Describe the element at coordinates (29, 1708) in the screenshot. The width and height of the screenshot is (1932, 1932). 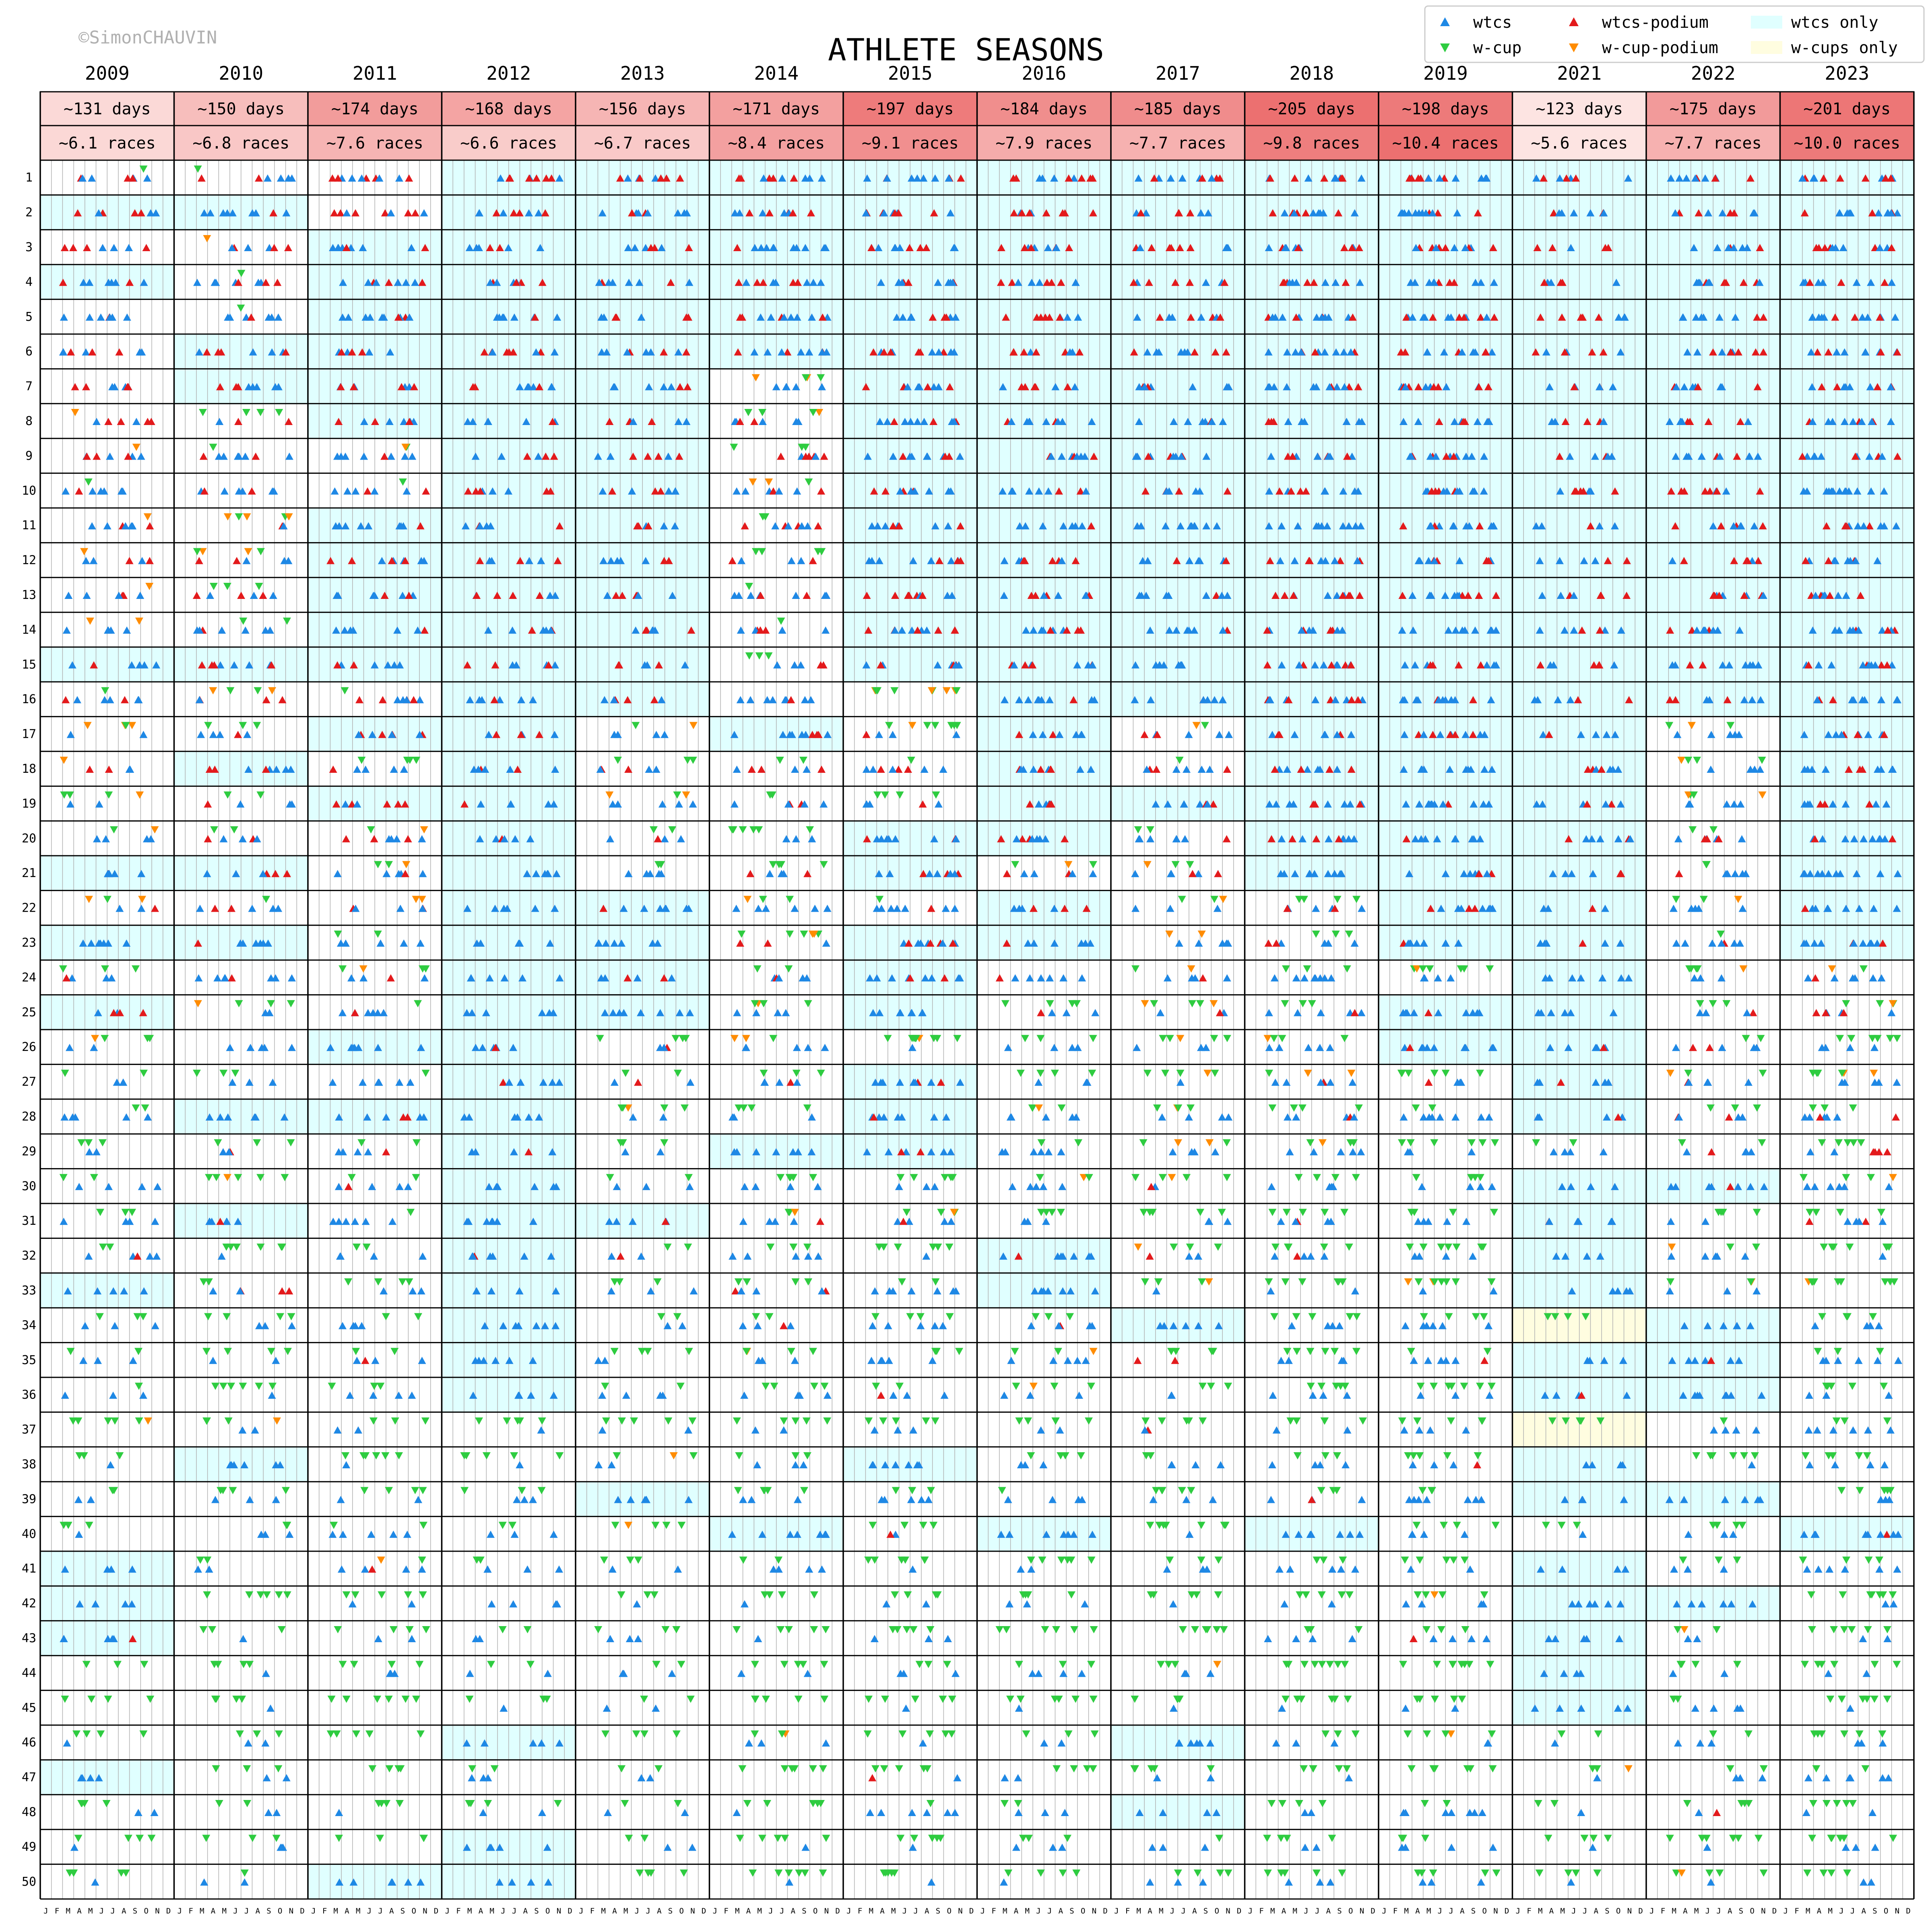
I see `athlete-rank-label: 45` at that location.